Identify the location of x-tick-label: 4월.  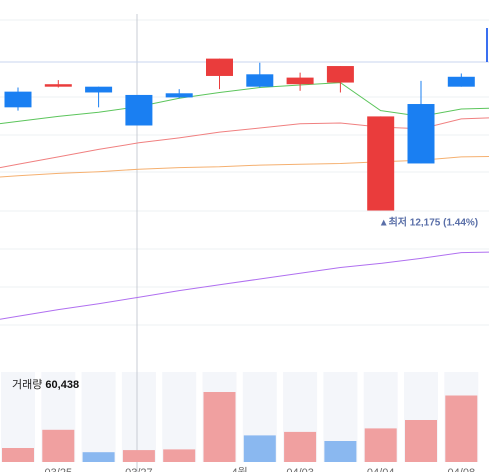
(240, 469).